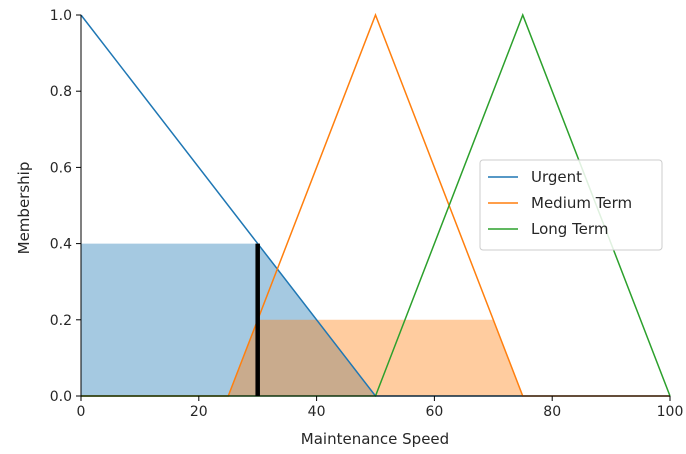  I want to click on legend: Urgent Medium Term Long Term, so click(571, 205).